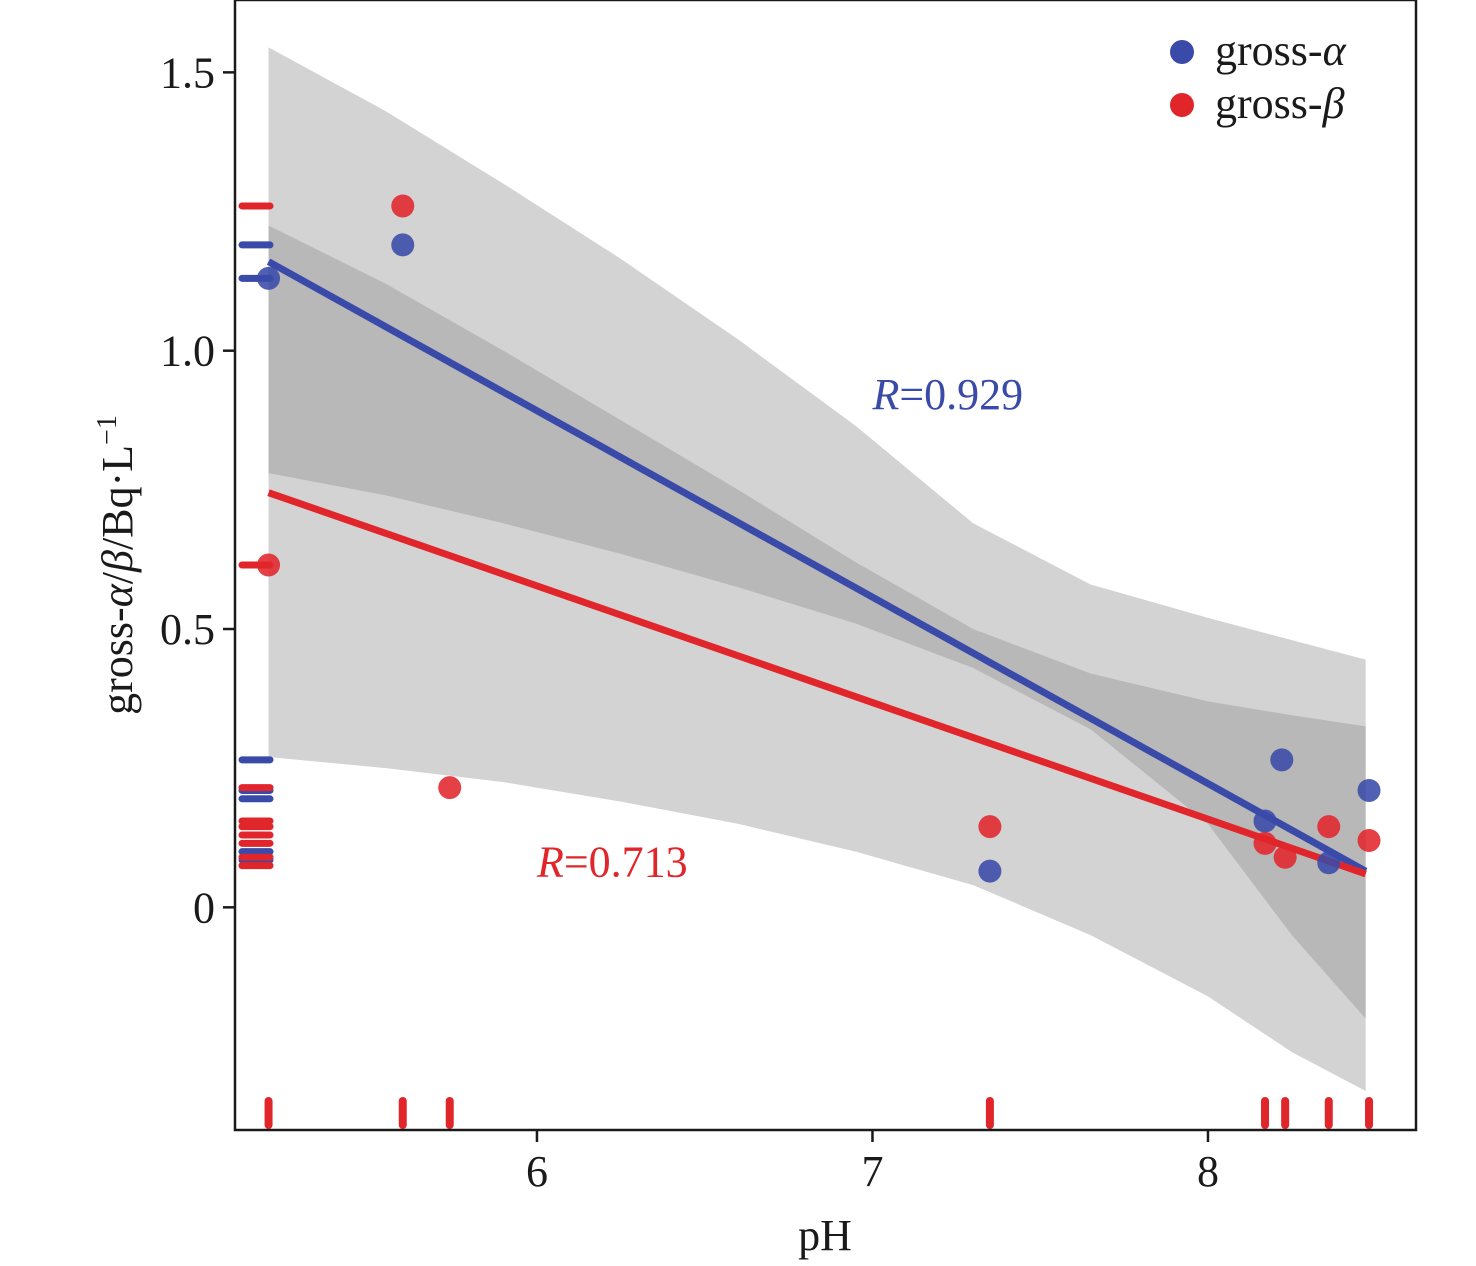  Describe the element at coordinates (117, 497) in the screenshot. I see `y-axis-title-part: /Bq·L` at that location.